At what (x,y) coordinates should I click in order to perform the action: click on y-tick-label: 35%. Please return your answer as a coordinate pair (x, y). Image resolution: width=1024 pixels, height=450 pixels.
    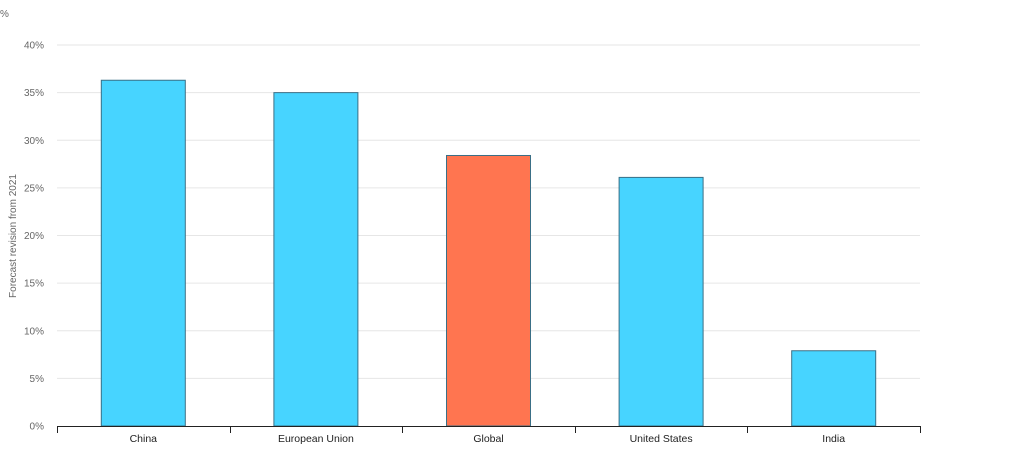
    Looking at the image, I should click on (34, 93).